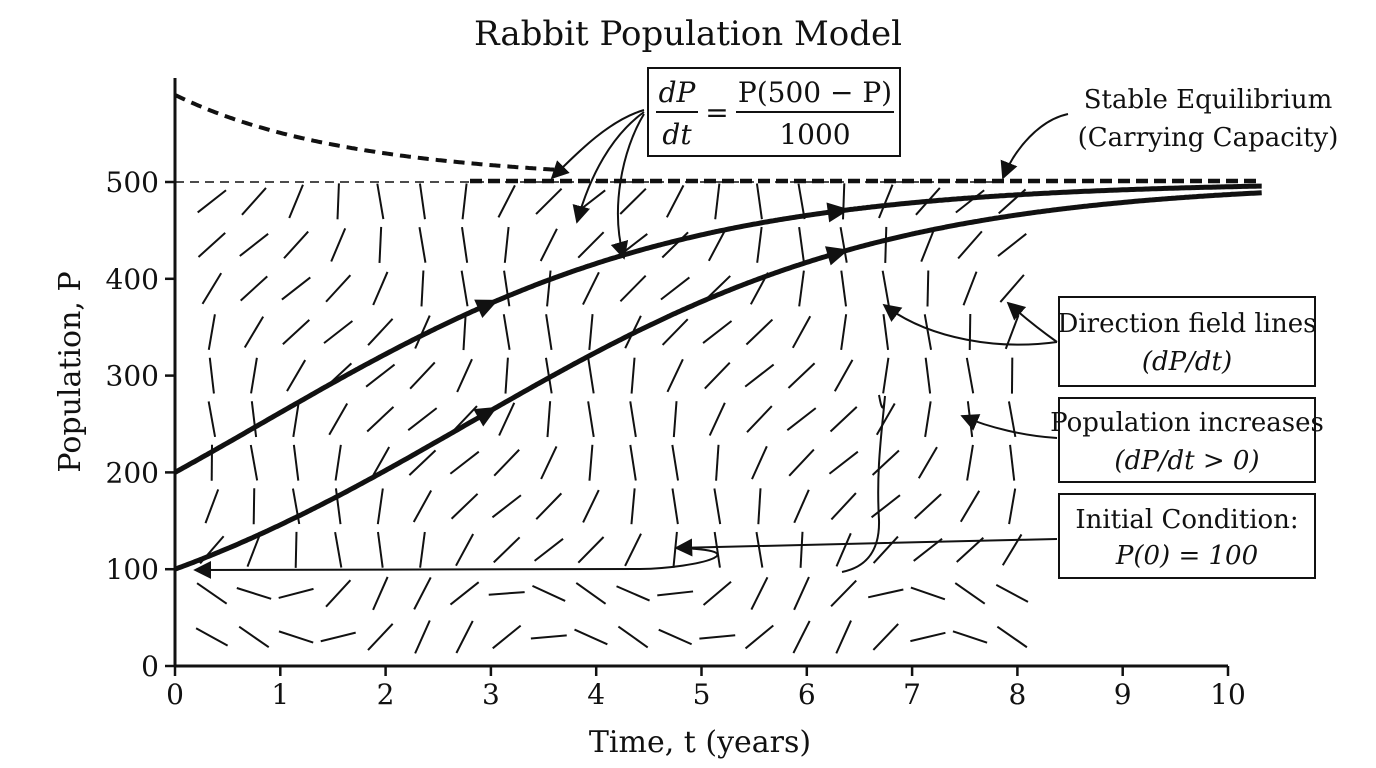 This screenshot has height=768, width=1376. What do you see at coordinates (678, 92) in the screenshot?
I see `equation-lhs-numerator: dP` at bounding box center [678, 92].